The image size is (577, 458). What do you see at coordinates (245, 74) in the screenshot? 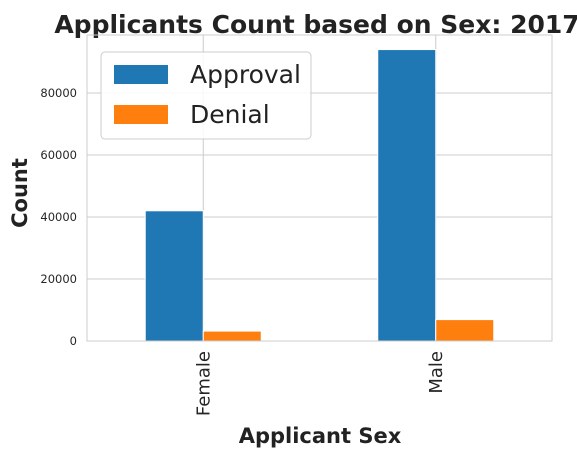
I see `legend-label-approval: Approval` at bounding box center [245, 74].